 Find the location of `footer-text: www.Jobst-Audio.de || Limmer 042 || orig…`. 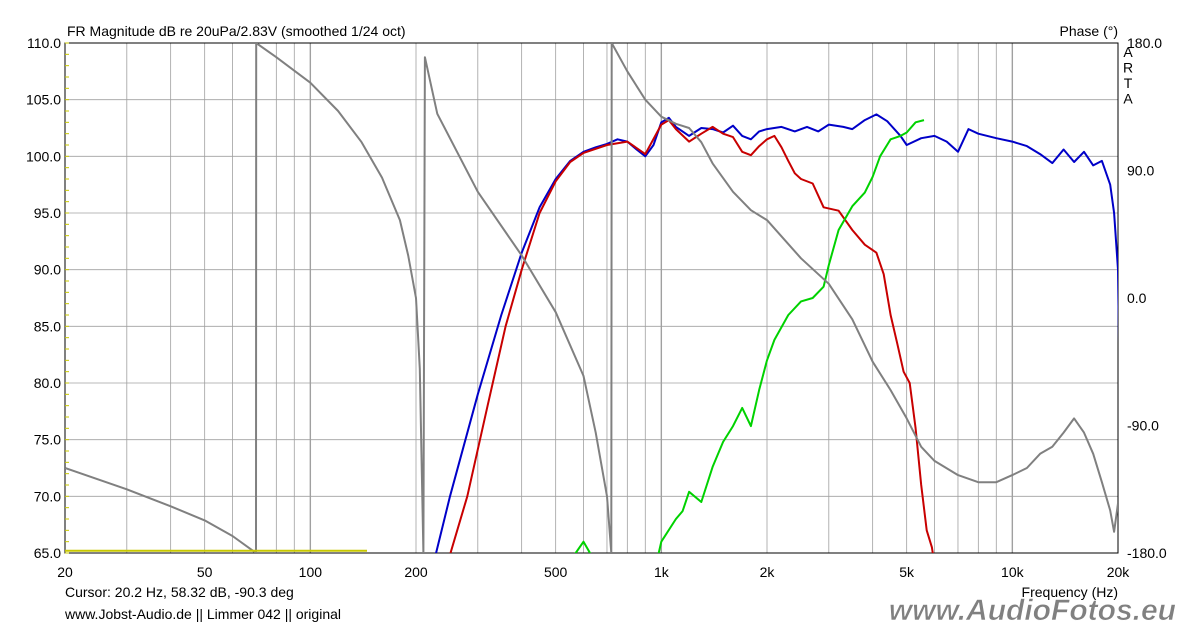

footer-text: www.Jobst-Audio.de || Limmer 042 || orig… is located at coordinates (202, 614).